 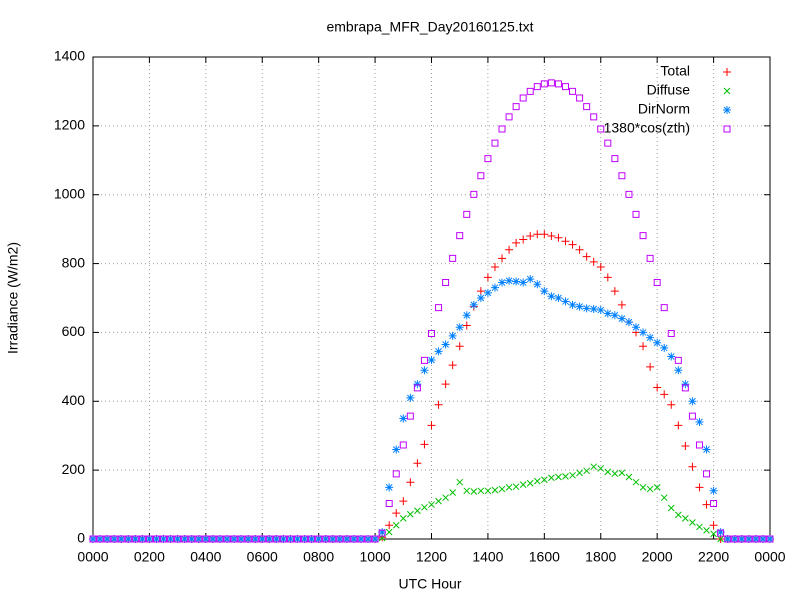 What do you see at coordinates (713, 557) in the screenshot?
I see `x-tick-label: 2200` at bounding box center [713, 557].